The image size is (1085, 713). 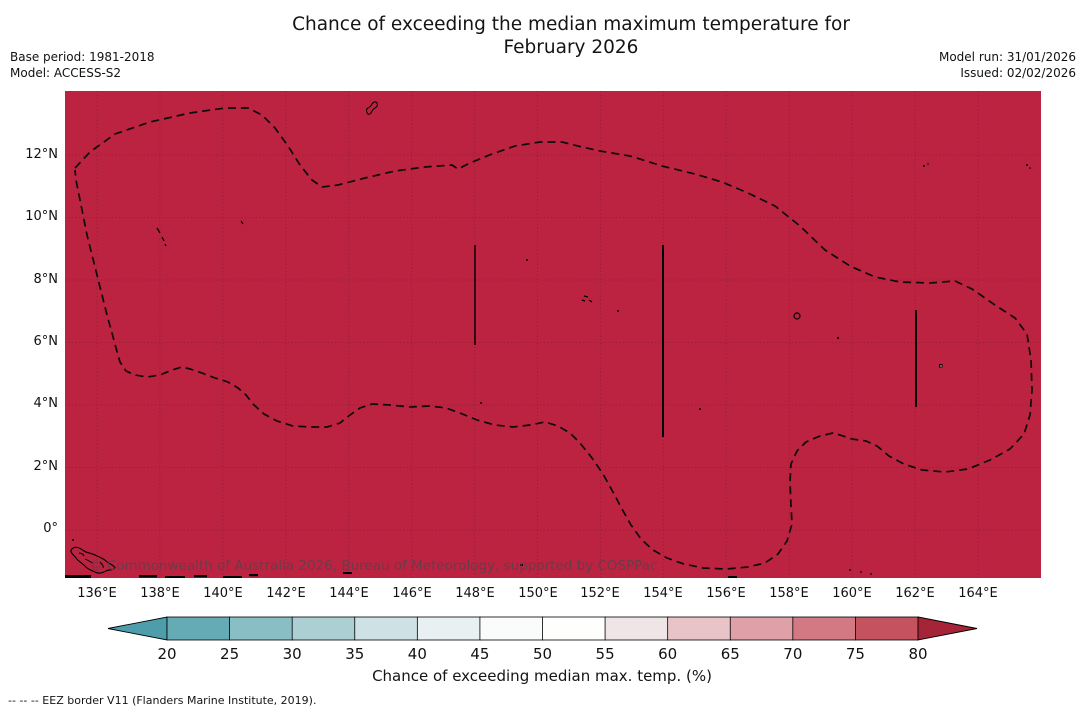 What do you see at coordinates (46, 341) in the screenshot?
I see `y-tick-label: 6°N` at bounding box center [46, 341].